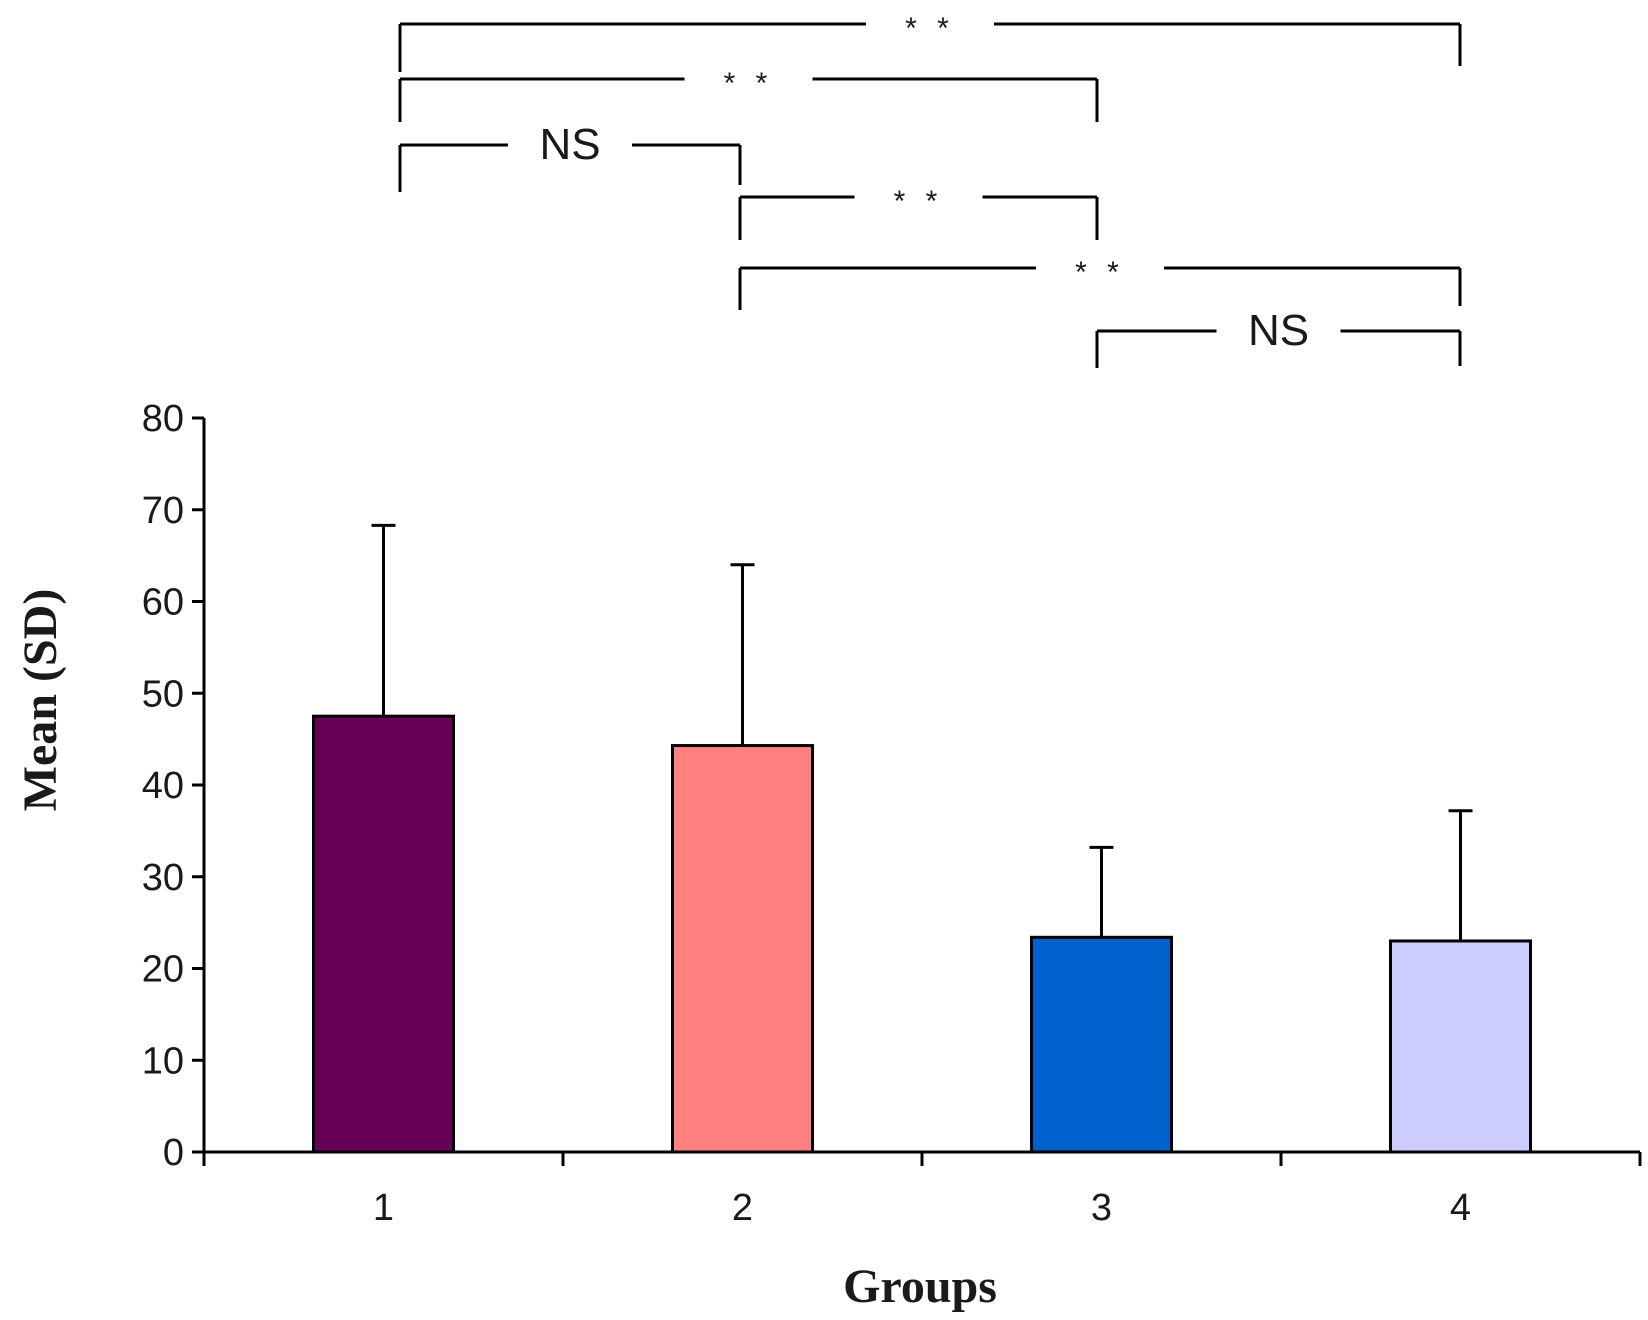 Image resolution: width=1648 pixels, height=1320 pixels. What do you see at coordinates (163, 603) in the screenshot?
I see `y-tick-label: 60` at bounding box center [163, 603].